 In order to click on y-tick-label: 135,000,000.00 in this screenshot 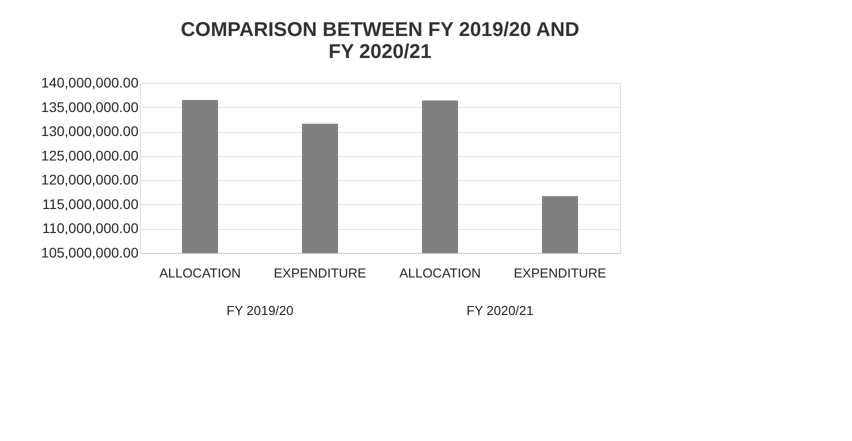, I will do `click(90, 106)`.